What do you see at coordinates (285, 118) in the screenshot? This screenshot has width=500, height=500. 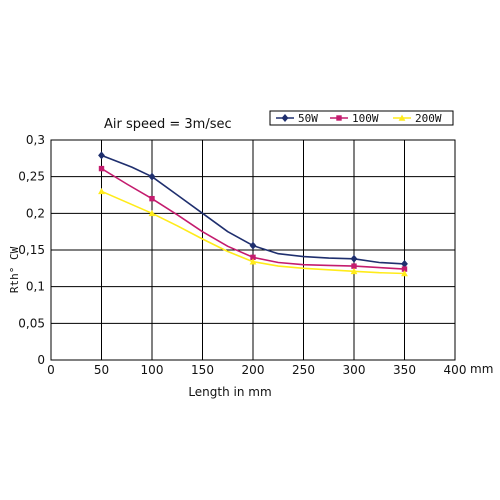 I see `legend-marker-50W` at bounding box center [285, 118].